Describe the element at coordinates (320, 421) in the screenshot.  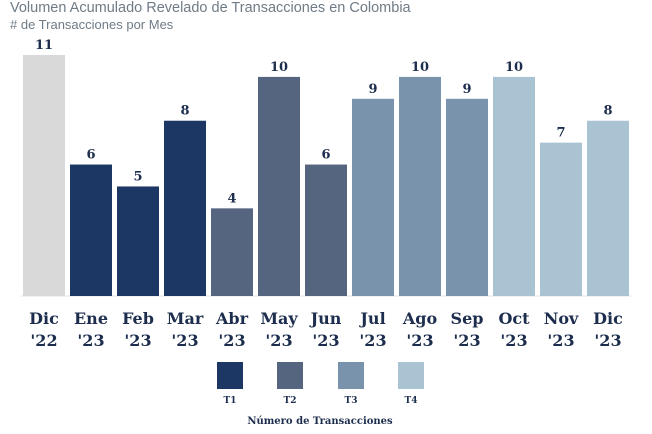
I see `legend-title: Número de Transacciones` at that location.